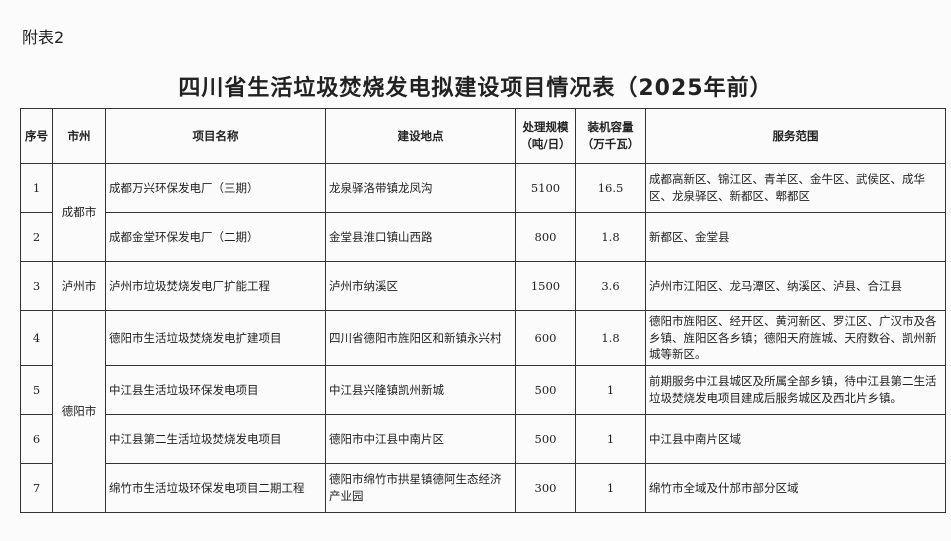 This screenshot has height=541, width=951. What do you see at coordinates (545, 338) in the screenshot?
I see `cell-scale: 600` at bounding box center [545, 338].